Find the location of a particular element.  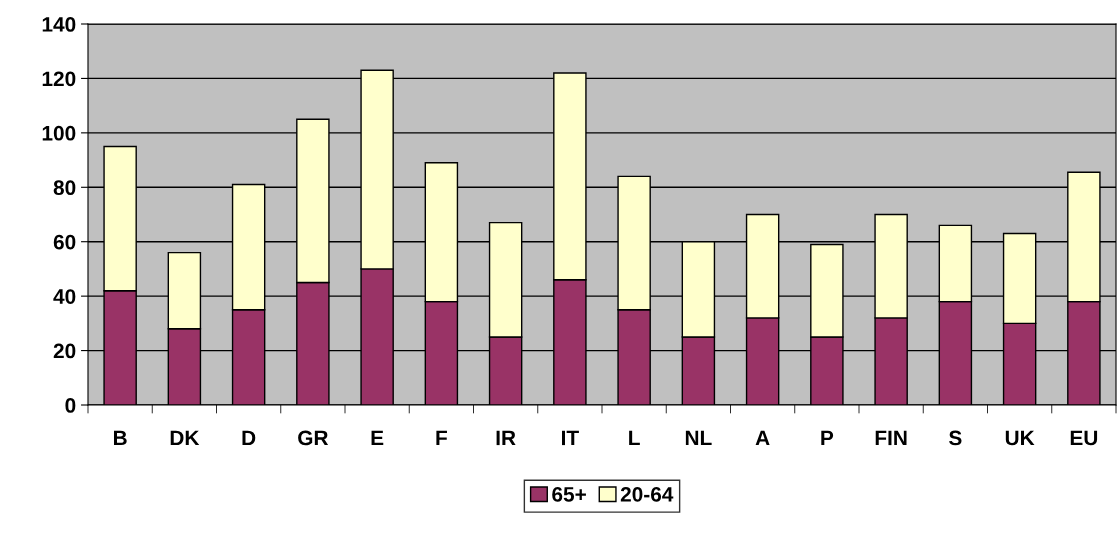

x-tick-label: S is located at coordinates (955, 438).